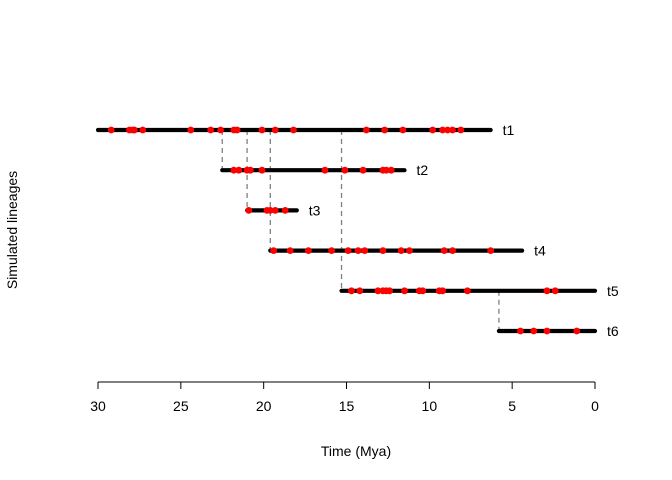 The image size is (672, 480). Describe the element at coordinates (315, 210) in the screenshot. I see `lineage-label-t3: t3` at that location.